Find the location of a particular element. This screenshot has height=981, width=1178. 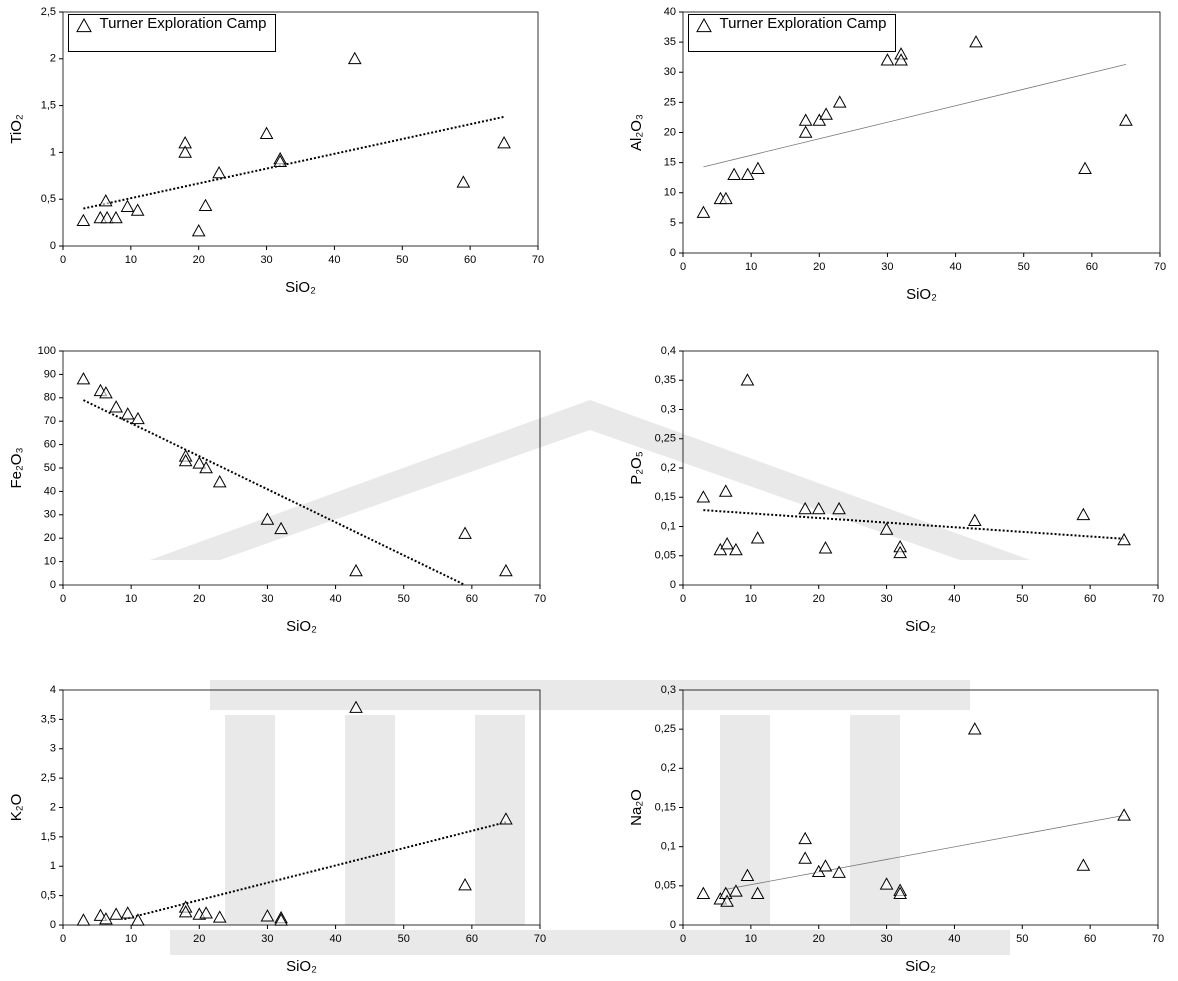

y-tick-label: 30 is located at coordinates (50, 515).